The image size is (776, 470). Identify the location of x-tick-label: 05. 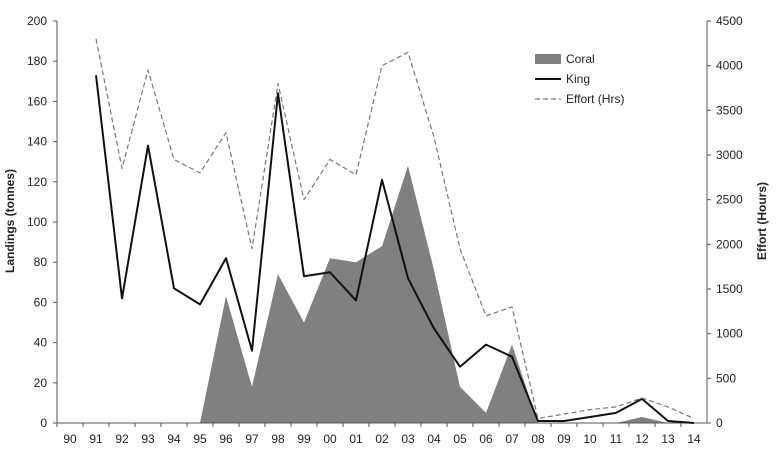
(460, 439).